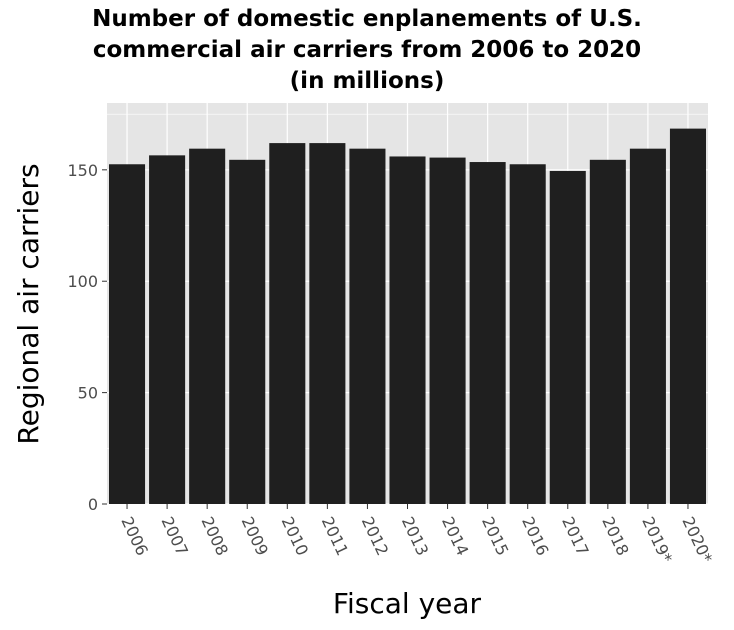 This screenshot has width=734, height=630. What do you see at coordinates (615, 536) in the screenshot?
I see `x-tick-label: 2018` at bounding box center [615, 536].